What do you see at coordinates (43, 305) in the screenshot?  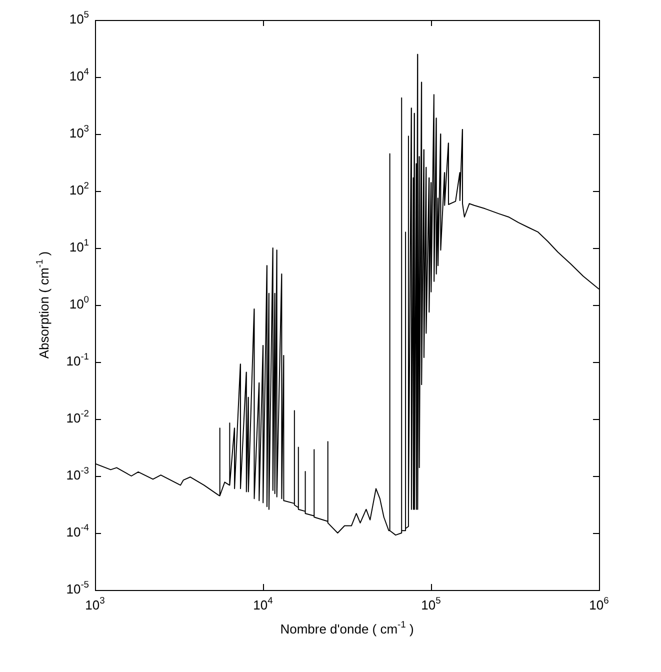 I see `y-axis-title: Absorption ( cm-1 )` at bounding box center [43, 305].